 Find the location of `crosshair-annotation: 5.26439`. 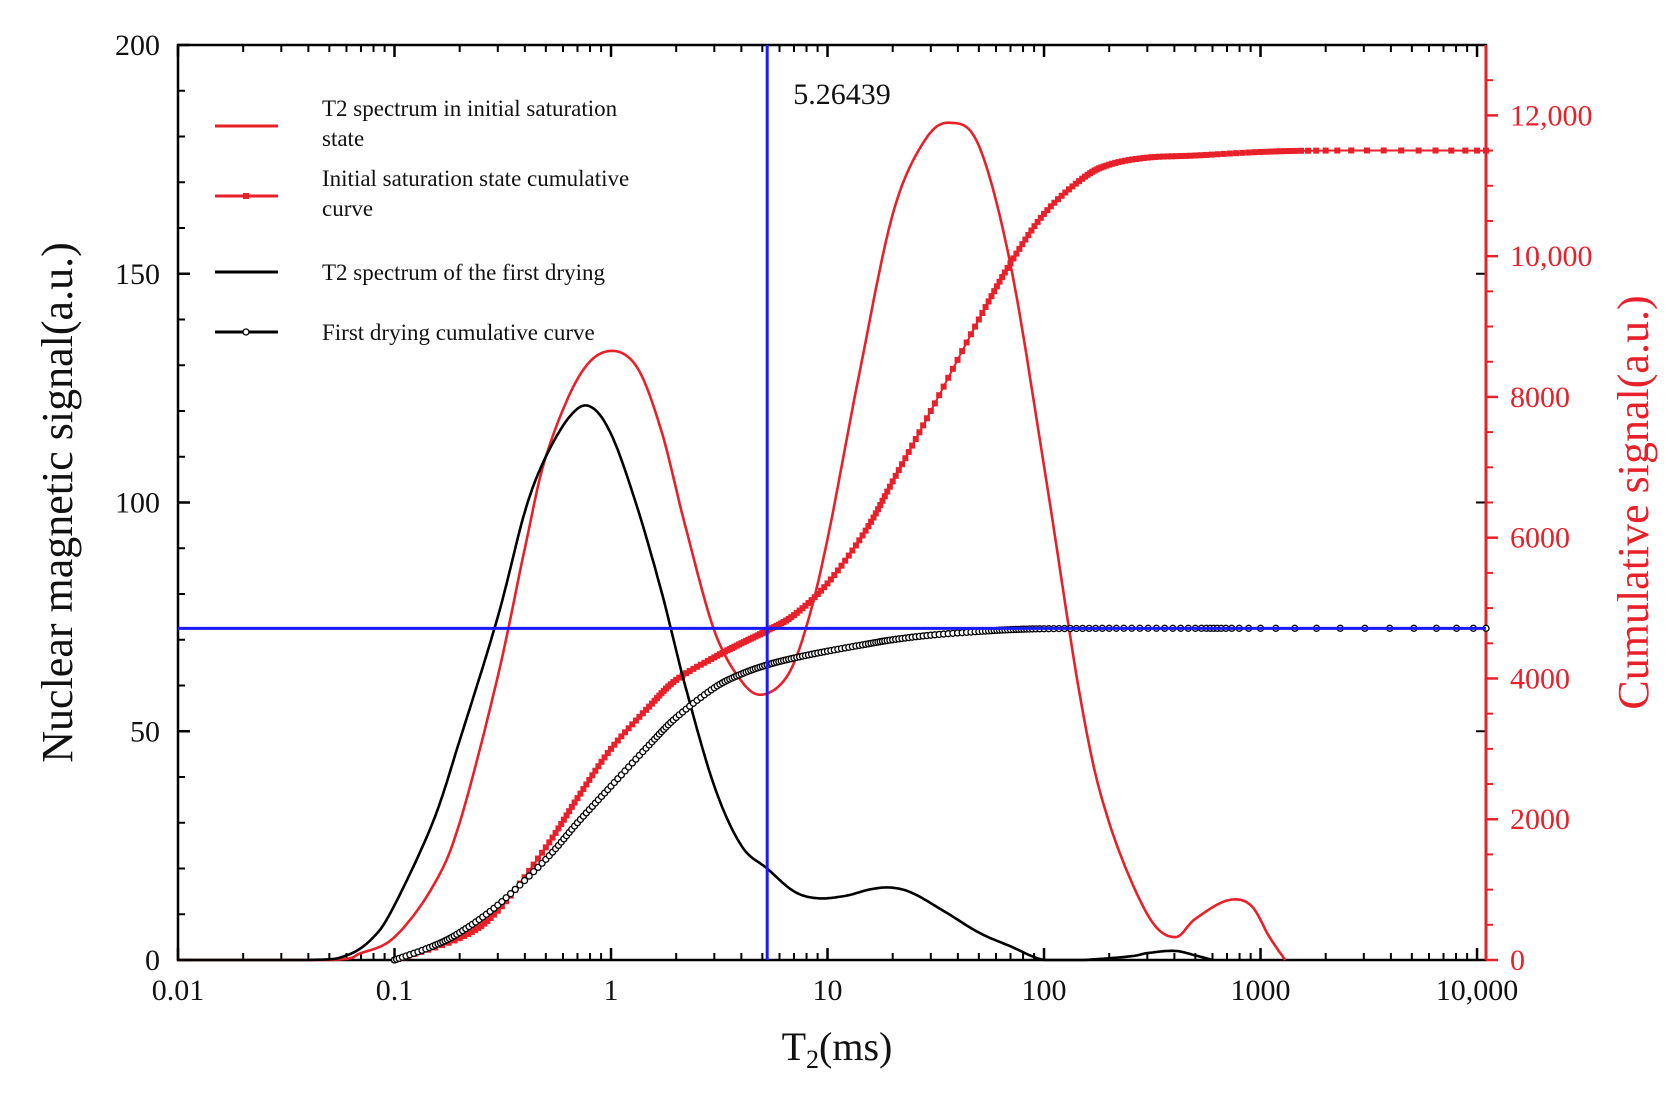

crosshair-annotation: 5.26439 is located at coordinates (842, 94).